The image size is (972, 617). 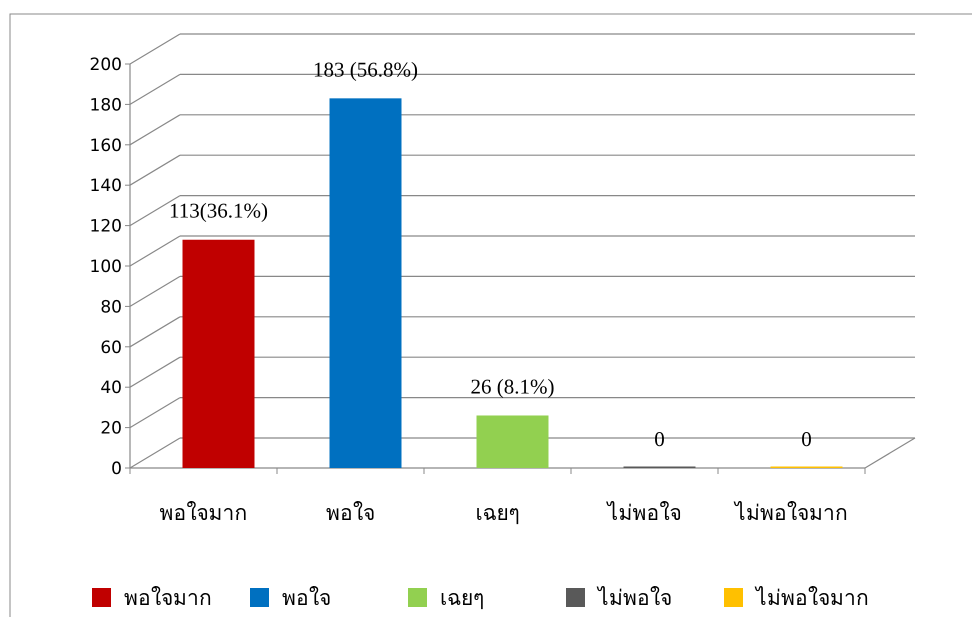 I want to click on y-tick-label: 80, so click(x=111, y=307).